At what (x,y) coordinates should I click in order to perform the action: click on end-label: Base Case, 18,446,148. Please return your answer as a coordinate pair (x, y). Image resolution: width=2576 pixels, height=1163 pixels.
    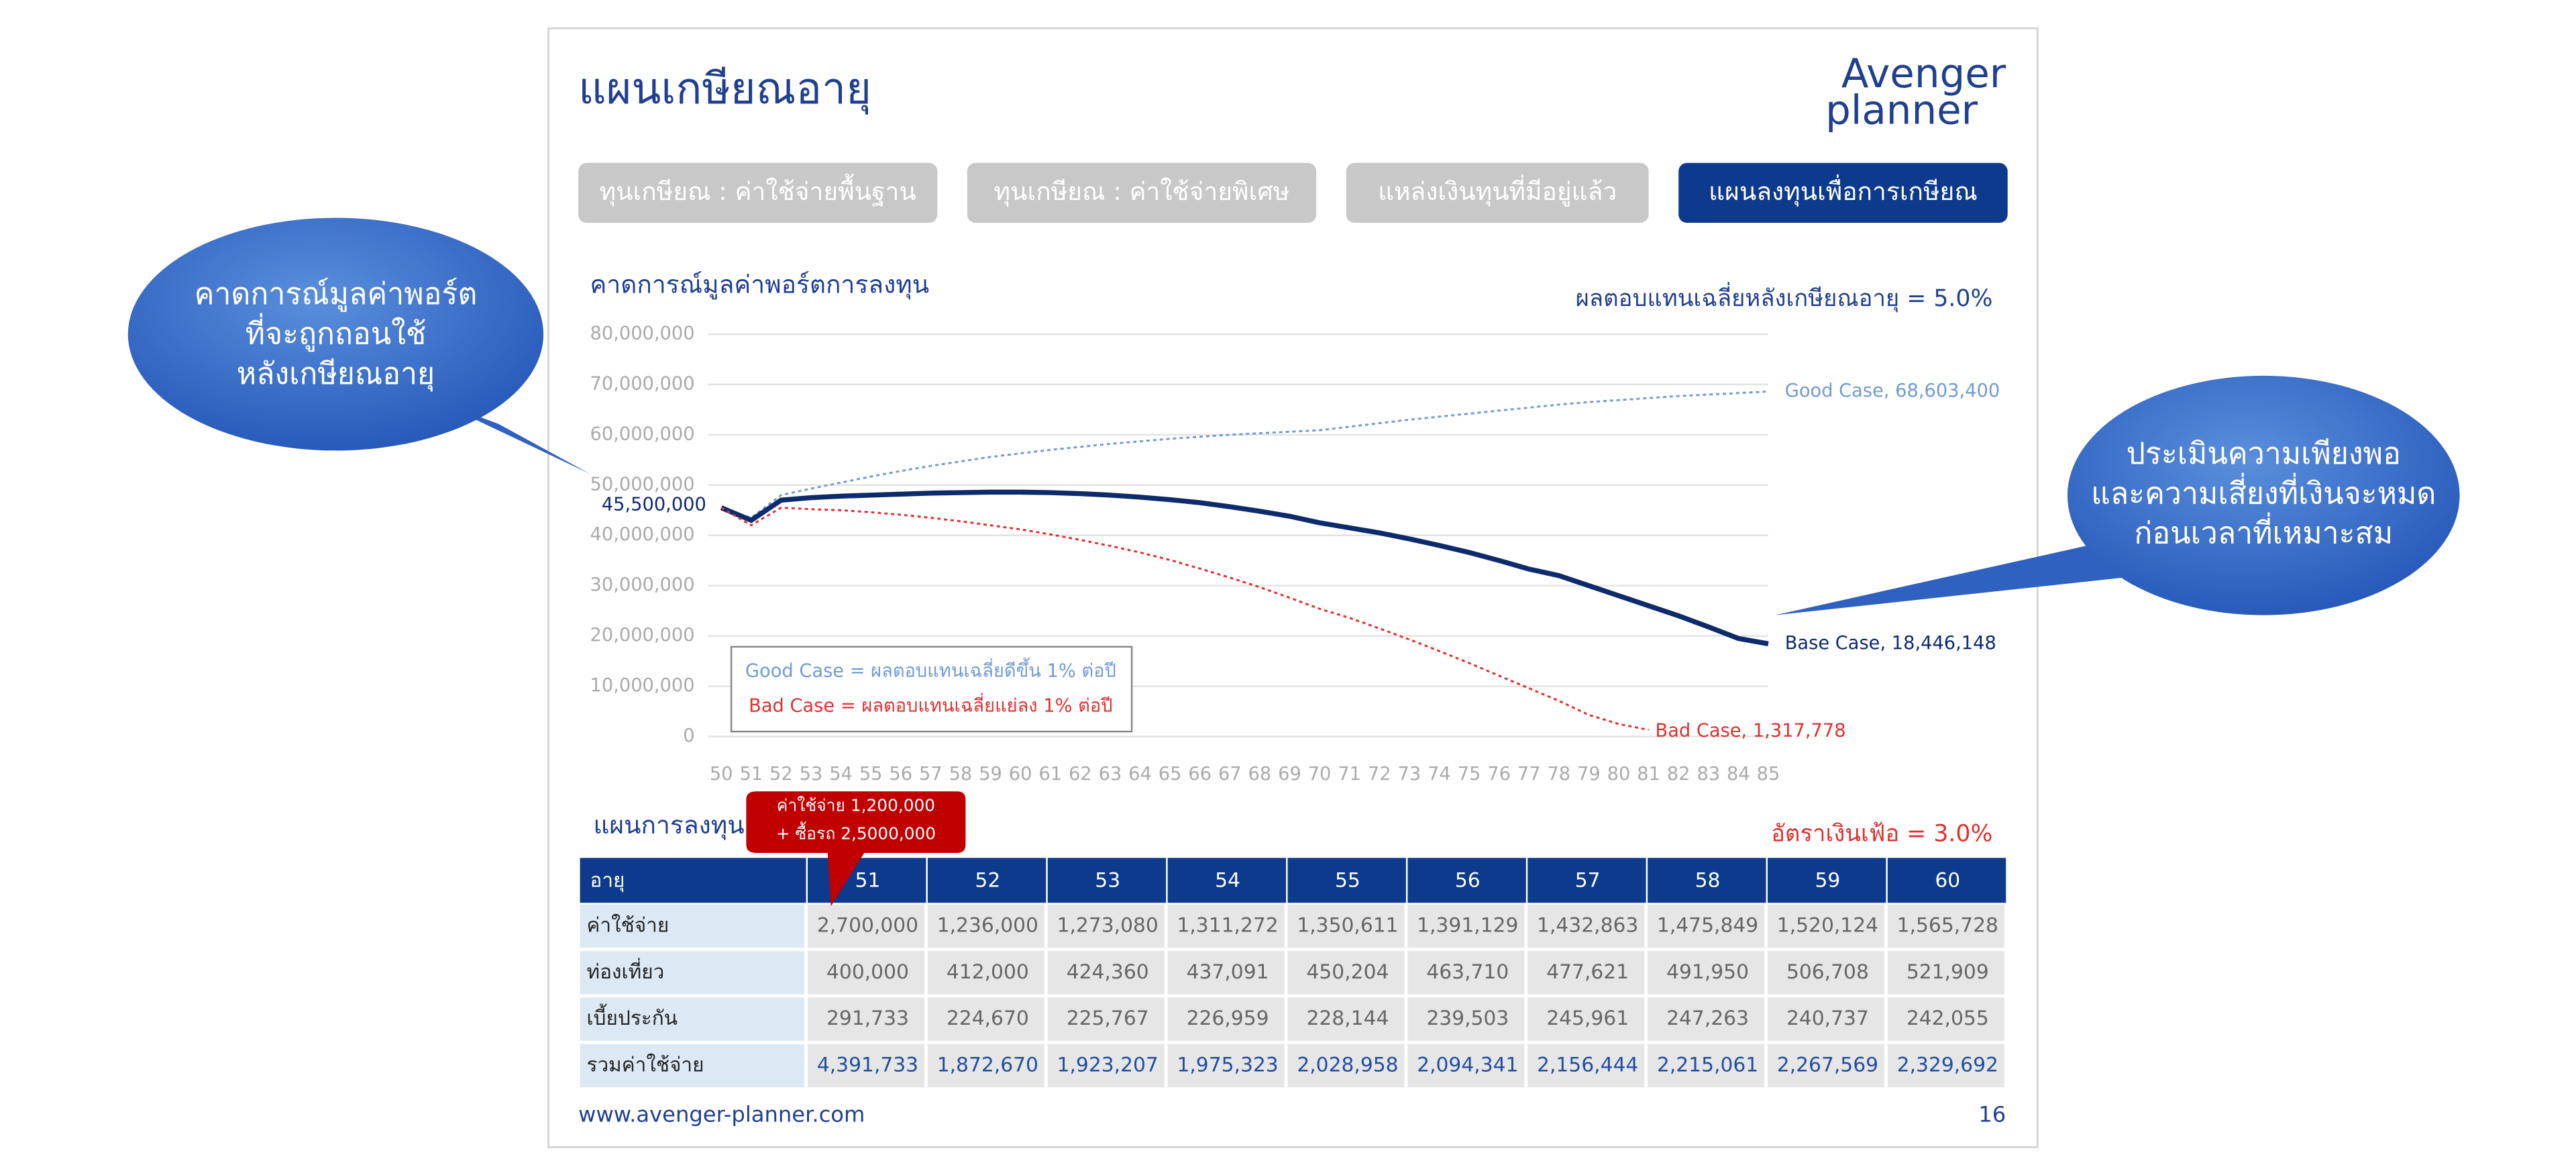
    Looking at the image, I should click on (1890, 643).